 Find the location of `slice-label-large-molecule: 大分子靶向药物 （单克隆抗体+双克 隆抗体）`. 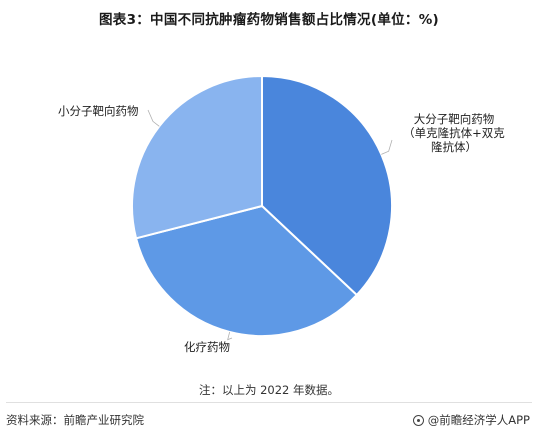

slice-label-large-molecule: 大分子靶向药物 （单克隆抗体+双克 隆抗体） is located at coordinates (454, 133).